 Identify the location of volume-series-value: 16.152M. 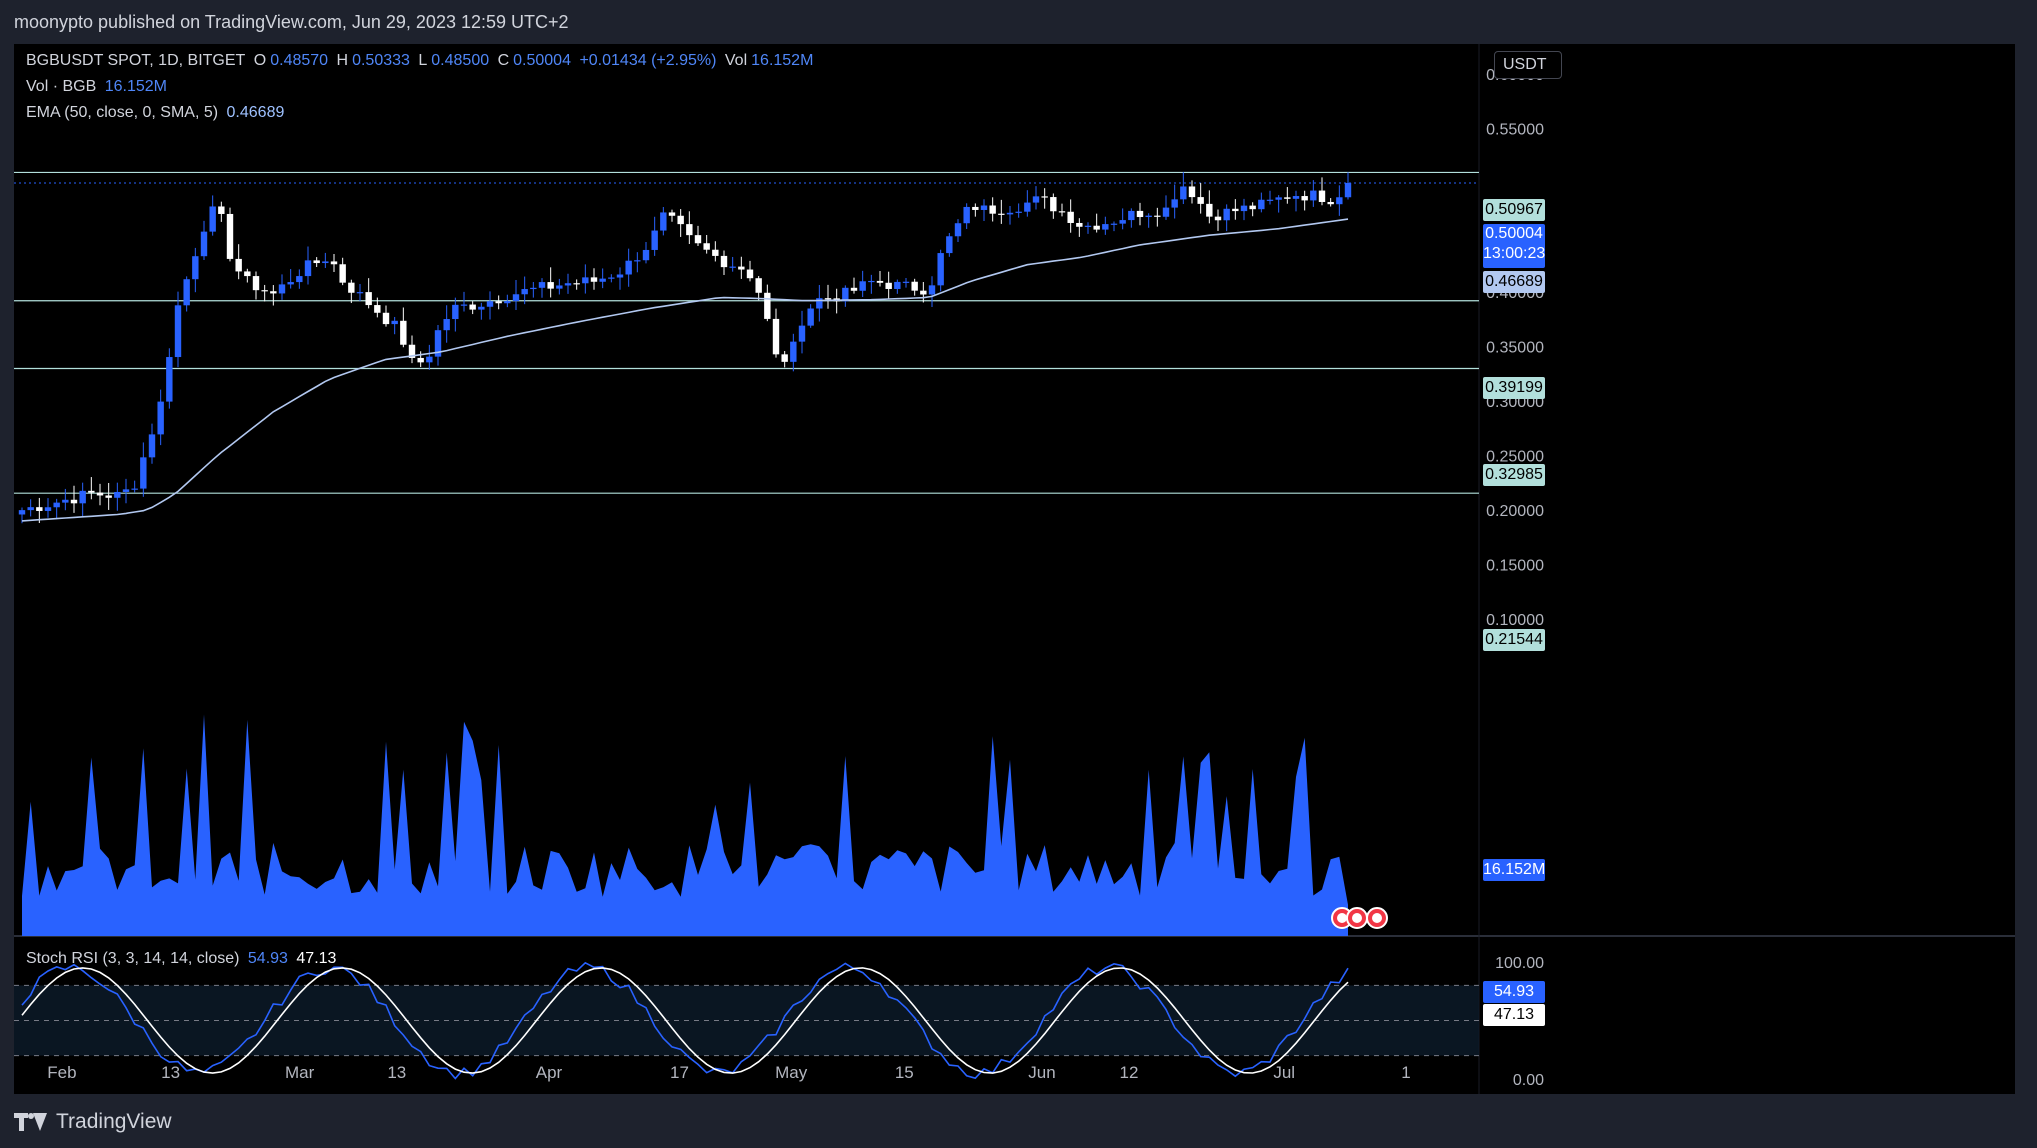
(135, 86).